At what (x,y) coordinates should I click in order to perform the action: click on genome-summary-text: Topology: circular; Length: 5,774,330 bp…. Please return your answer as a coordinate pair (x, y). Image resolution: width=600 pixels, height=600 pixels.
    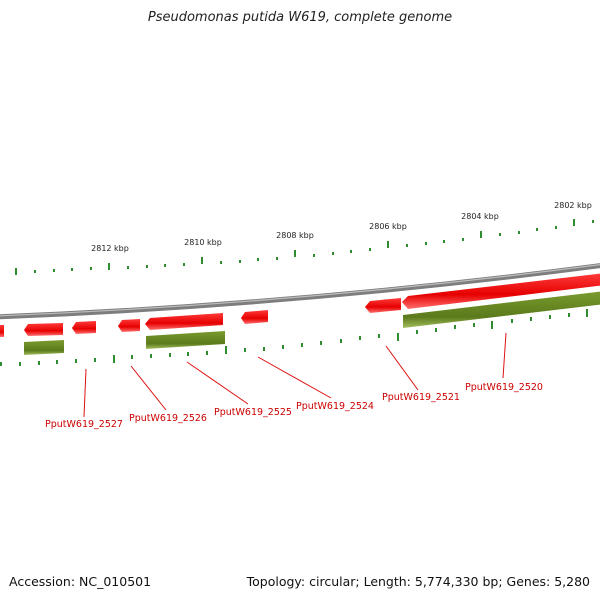
    Looking at the image, I should click on (418, 581).